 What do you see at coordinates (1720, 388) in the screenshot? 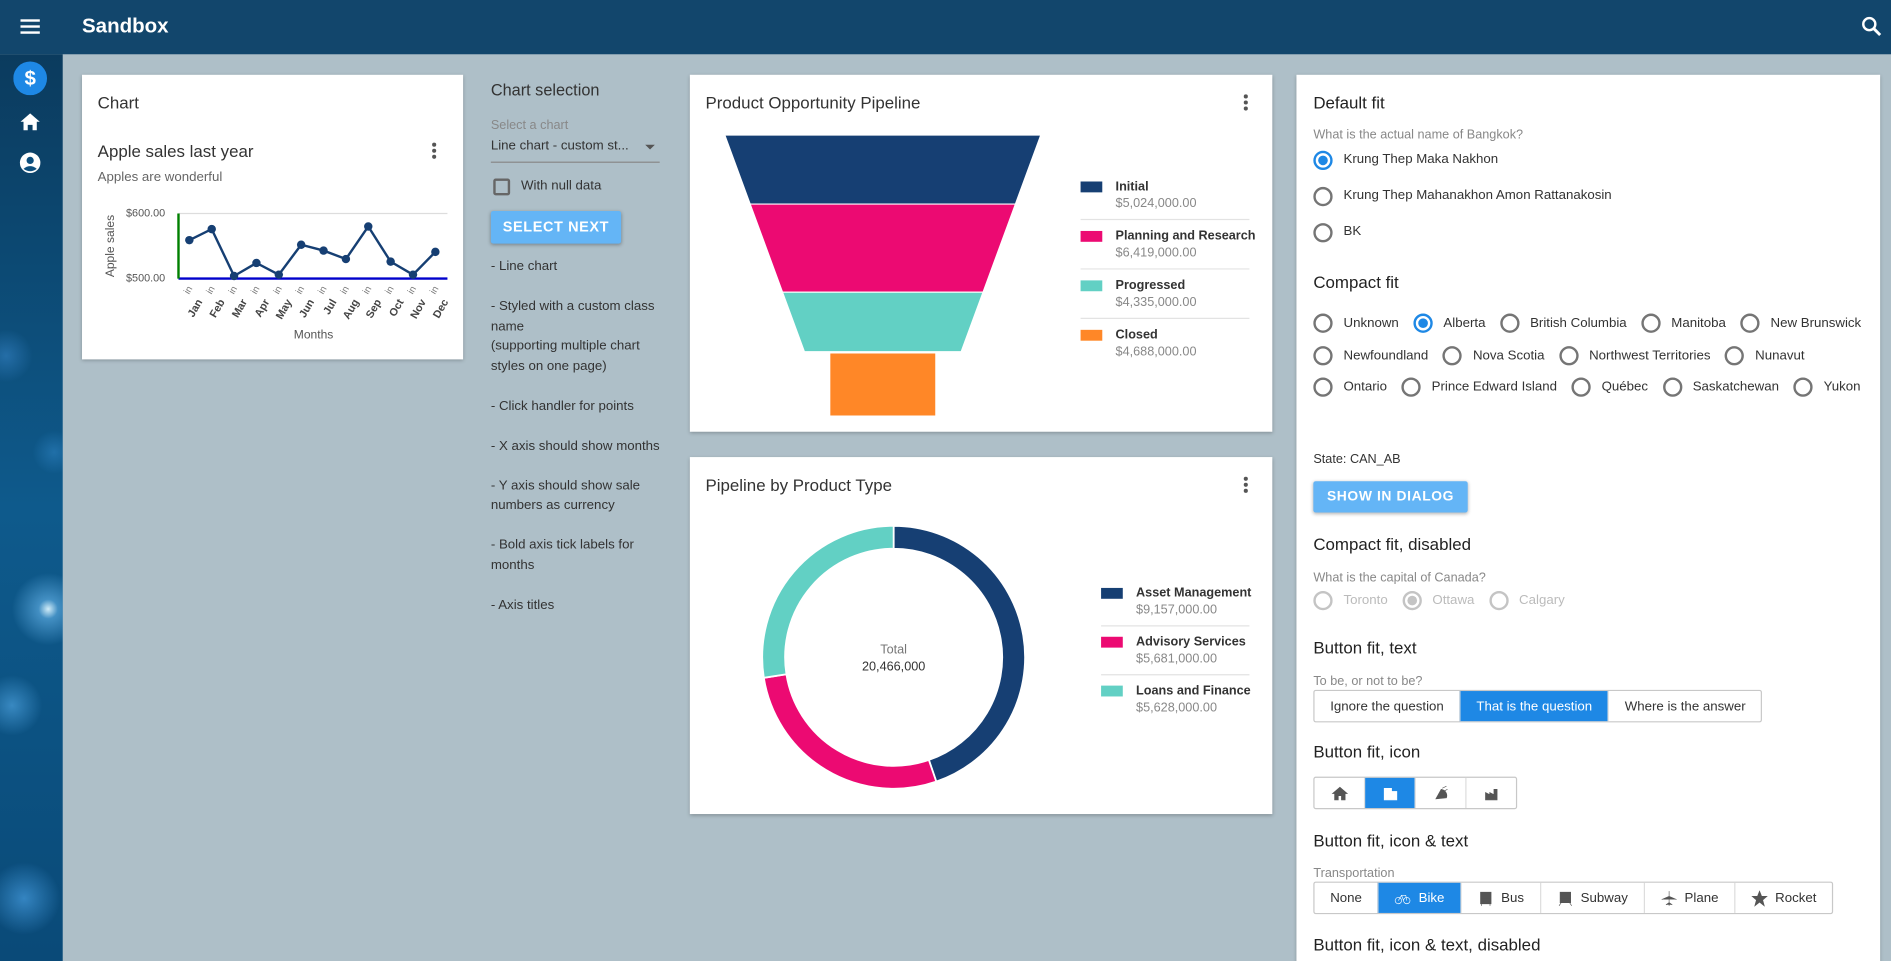
I see `radio-option: Saskatchewan` at bounding box center [1720, 388].